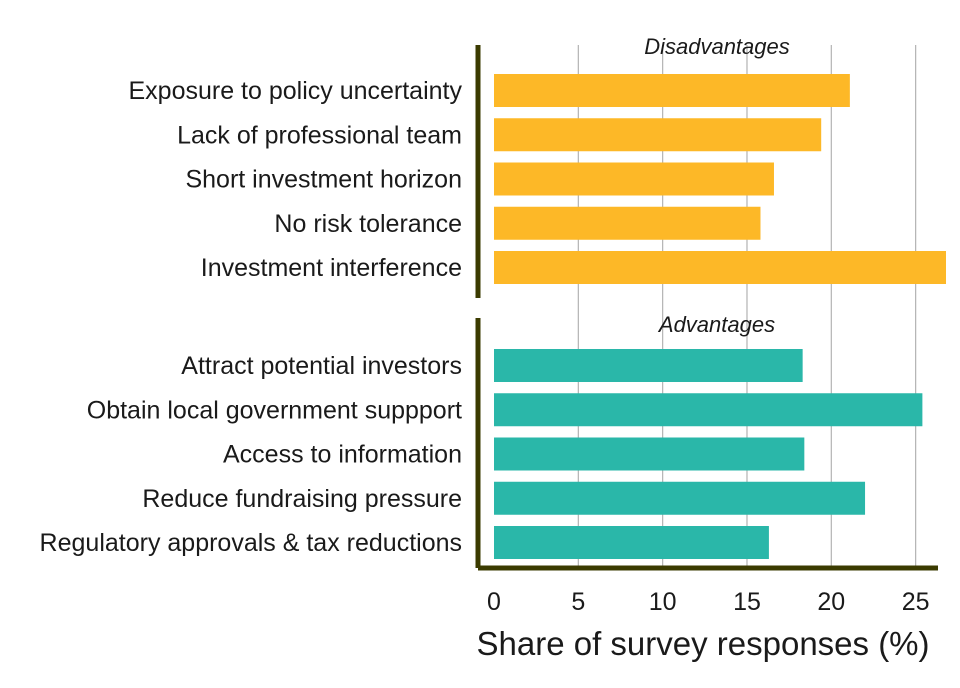 The width and height of the screenshot is (960, 688). What do you see at coordinates (702, 643) in the screenshot?
I see `x-axis-title: Share of survey responses (%)` at bounding box center [702, 643].